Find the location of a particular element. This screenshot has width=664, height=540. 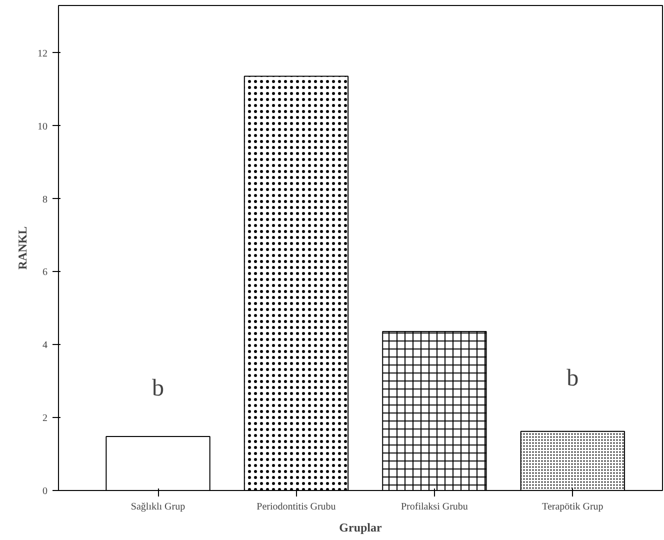

x-tick-label: Terapötik Grup is located at coordinates (573, 507).